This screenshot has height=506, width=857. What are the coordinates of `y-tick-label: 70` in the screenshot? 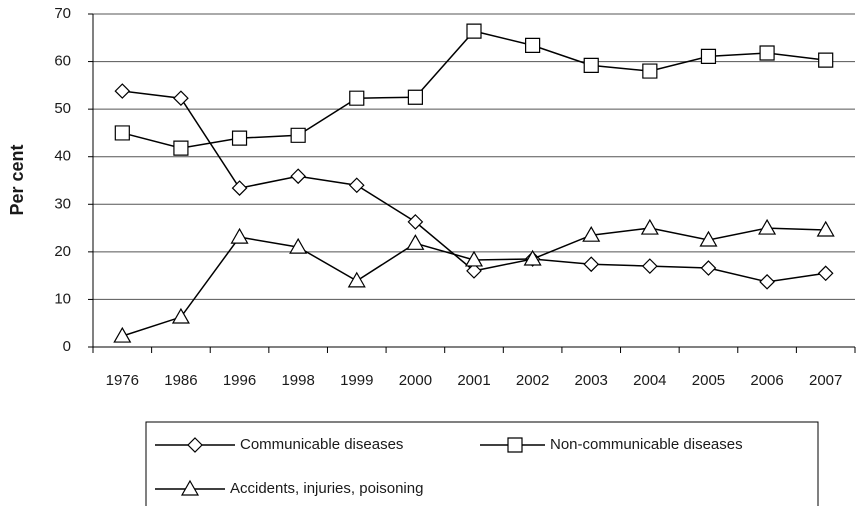 It's located at (62, 13).